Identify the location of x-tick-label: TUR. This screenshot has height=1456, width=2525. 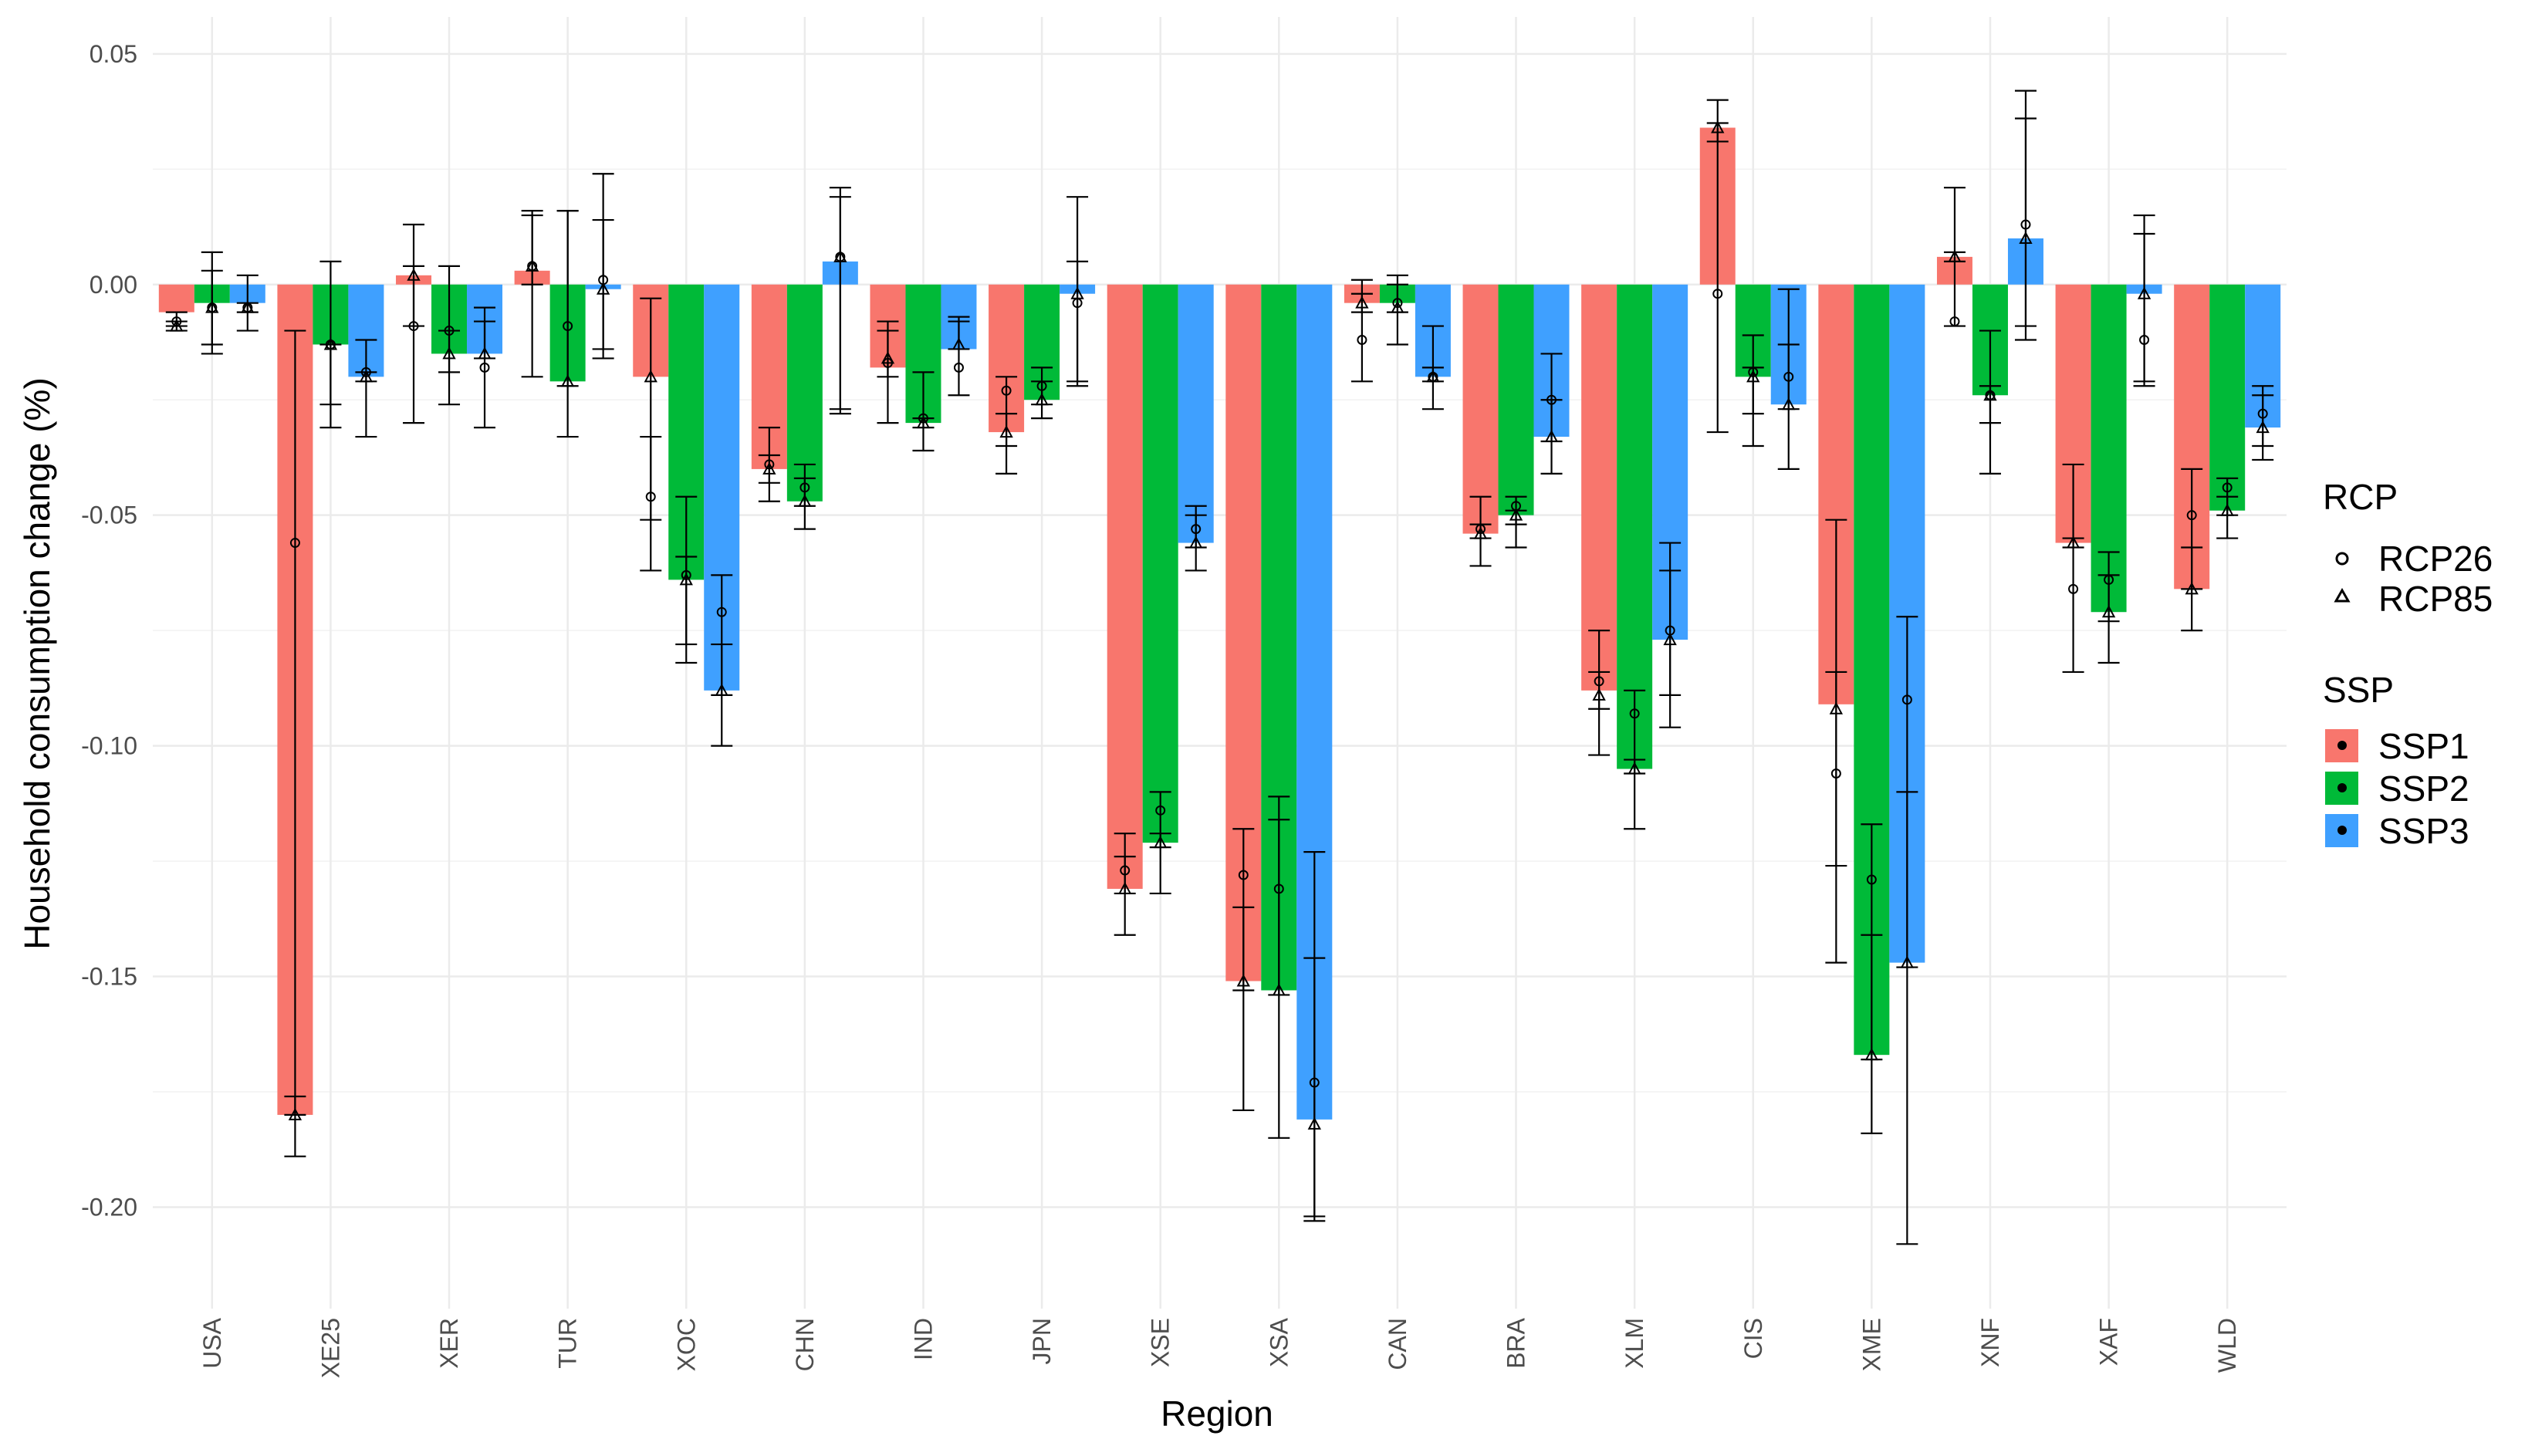
(568, 1343).